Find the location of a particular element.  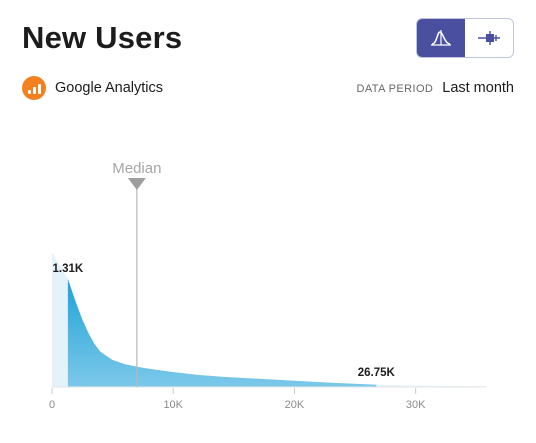

range-high-label: 26.75K is located at coordinates (377, 373).